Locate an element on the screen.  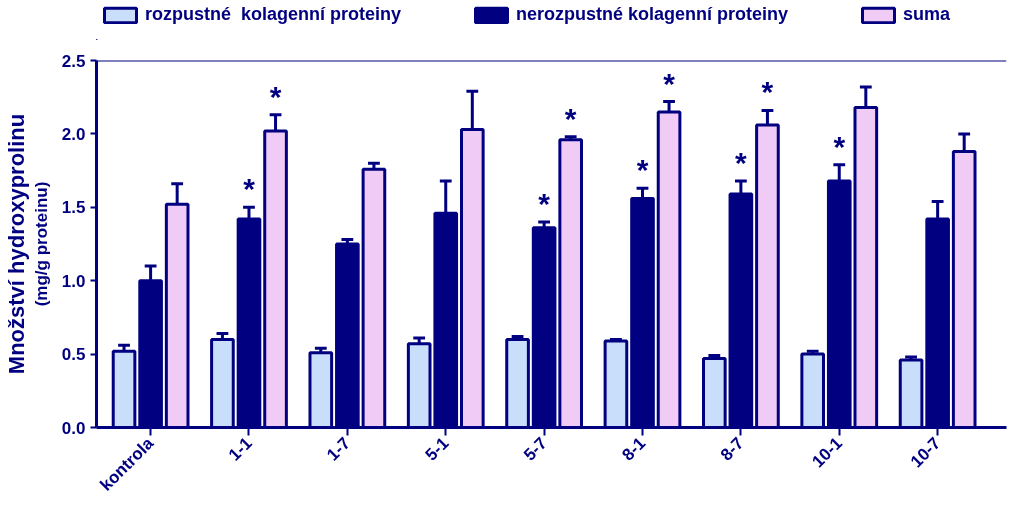
y-tick-label: 1.0 is located at coordinates (73, 281).